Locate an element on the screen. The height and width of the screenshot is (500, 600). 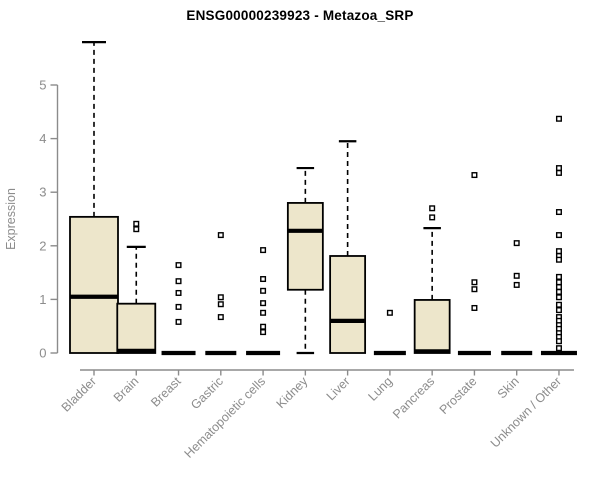
x-tick-label: Breast is located at coordinates (166, 392).